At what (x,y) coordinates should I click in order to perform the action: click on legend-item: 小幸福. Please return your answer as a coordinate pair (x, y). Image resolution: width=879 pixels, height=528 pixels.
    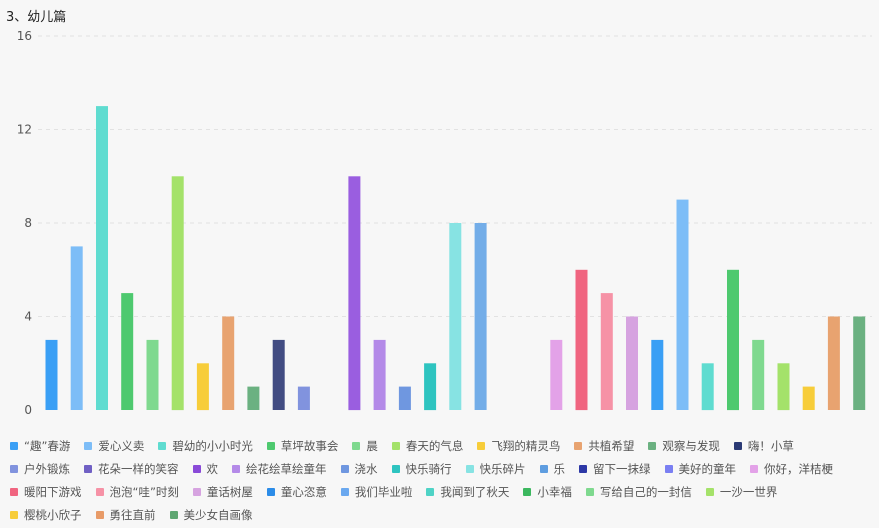
    Looking at the image, I should click on (547, 492).